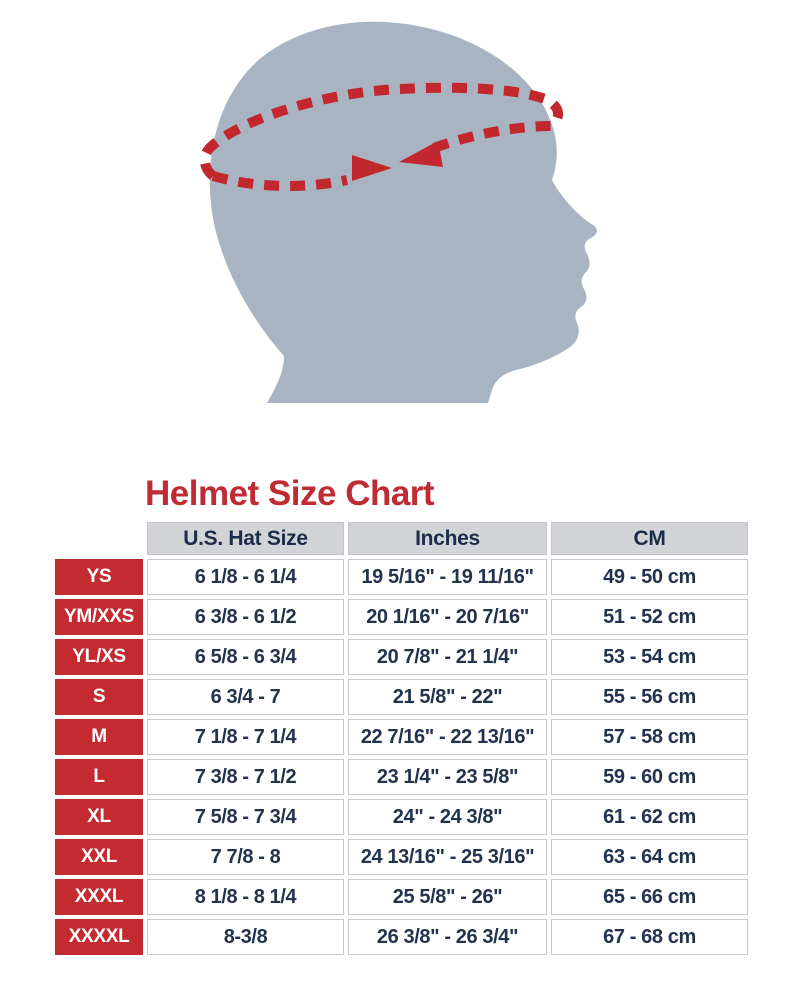 The width and height of the screenshot is (800, 988). Describe the element at coordinates (649, 737) in the screenshot. I see `size-value-cell: 57 - 58 cm` at that location.